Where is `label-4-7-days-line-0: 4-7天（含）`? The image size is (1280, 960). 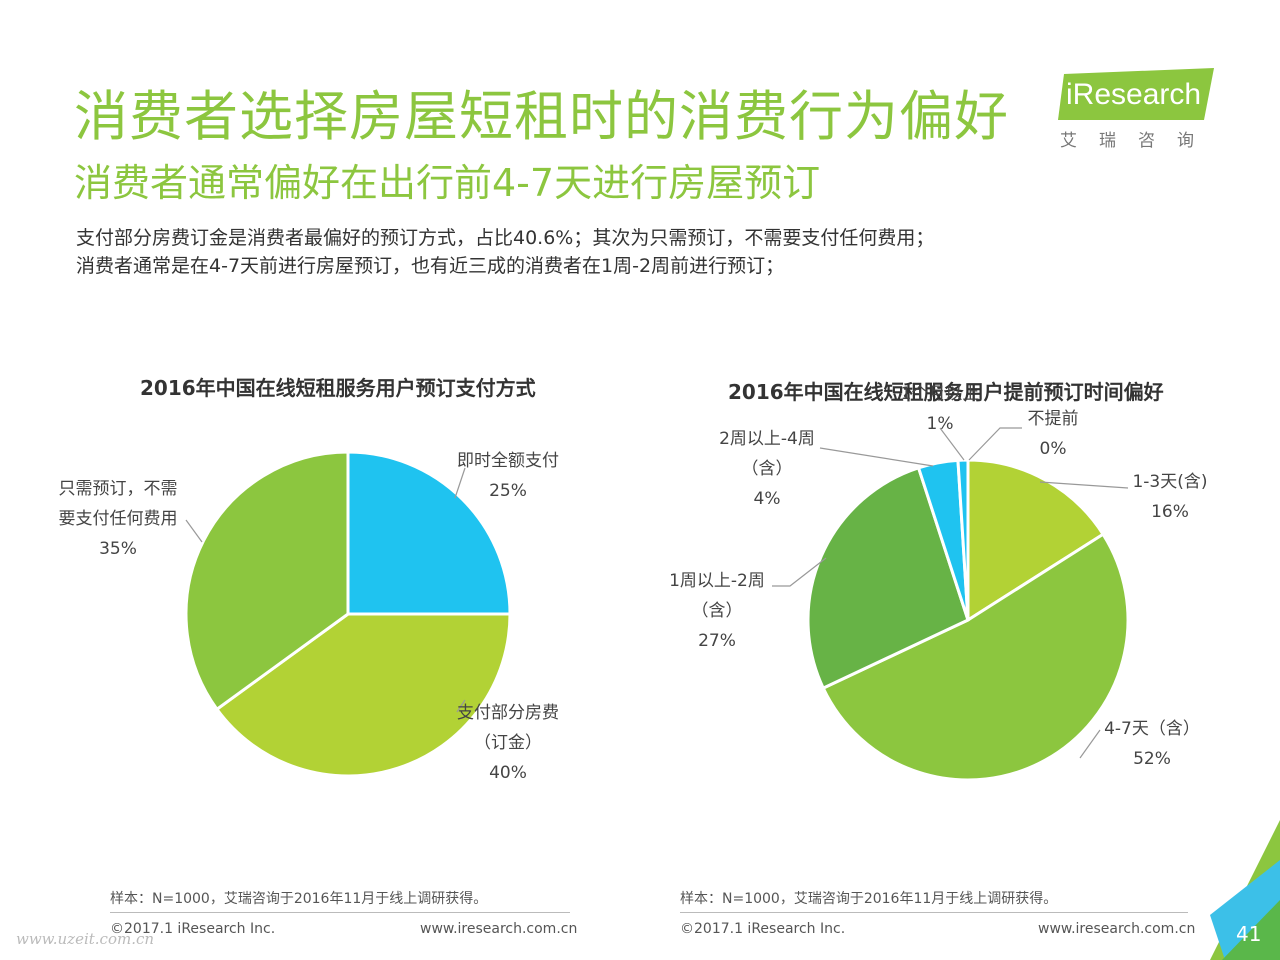 label-4-7-days-line-0: 4-7天（含） is located at coordinates (1152, 729).